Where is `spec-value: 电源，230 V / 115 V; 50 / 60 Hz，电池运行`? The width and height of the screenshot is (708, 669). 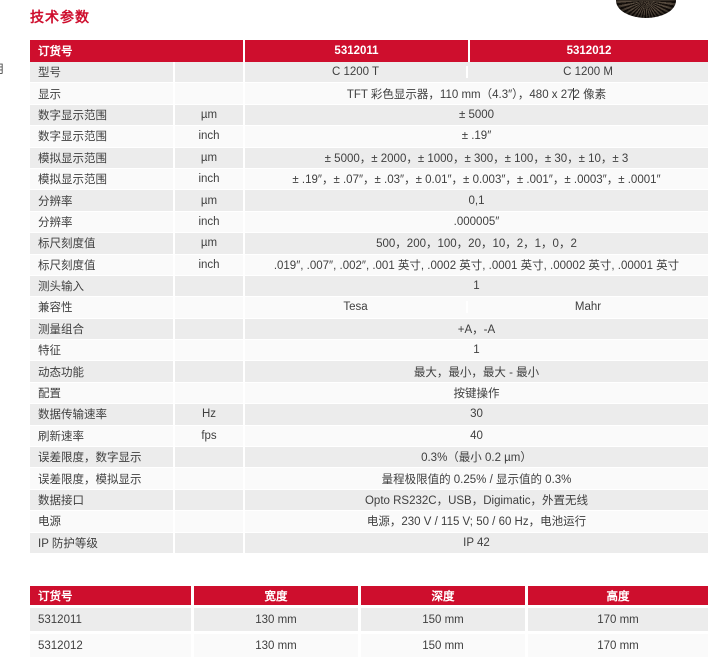 spec-value: 电源，230 V / 115 V; 50 / 60 Hz，电池运行 is located at coordinates (476, 522).